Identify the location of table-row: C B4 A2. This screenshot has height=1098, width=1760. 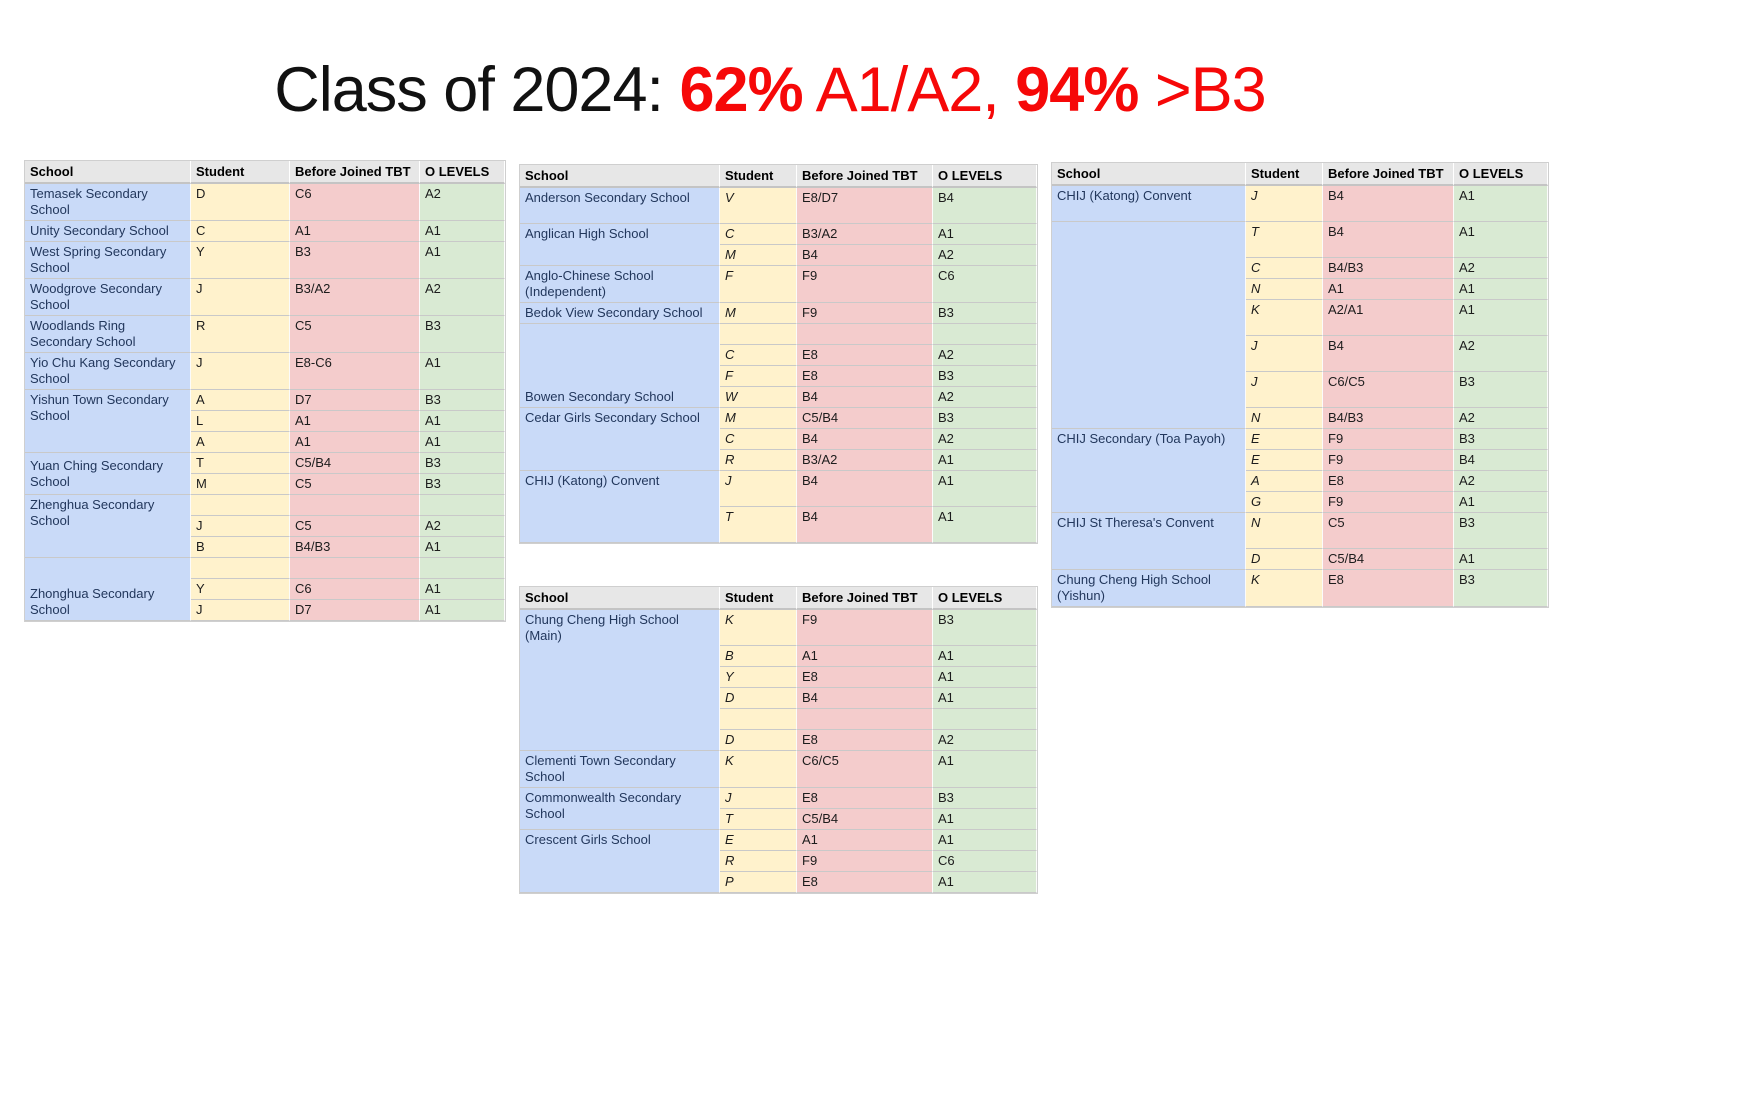
(778, 439).